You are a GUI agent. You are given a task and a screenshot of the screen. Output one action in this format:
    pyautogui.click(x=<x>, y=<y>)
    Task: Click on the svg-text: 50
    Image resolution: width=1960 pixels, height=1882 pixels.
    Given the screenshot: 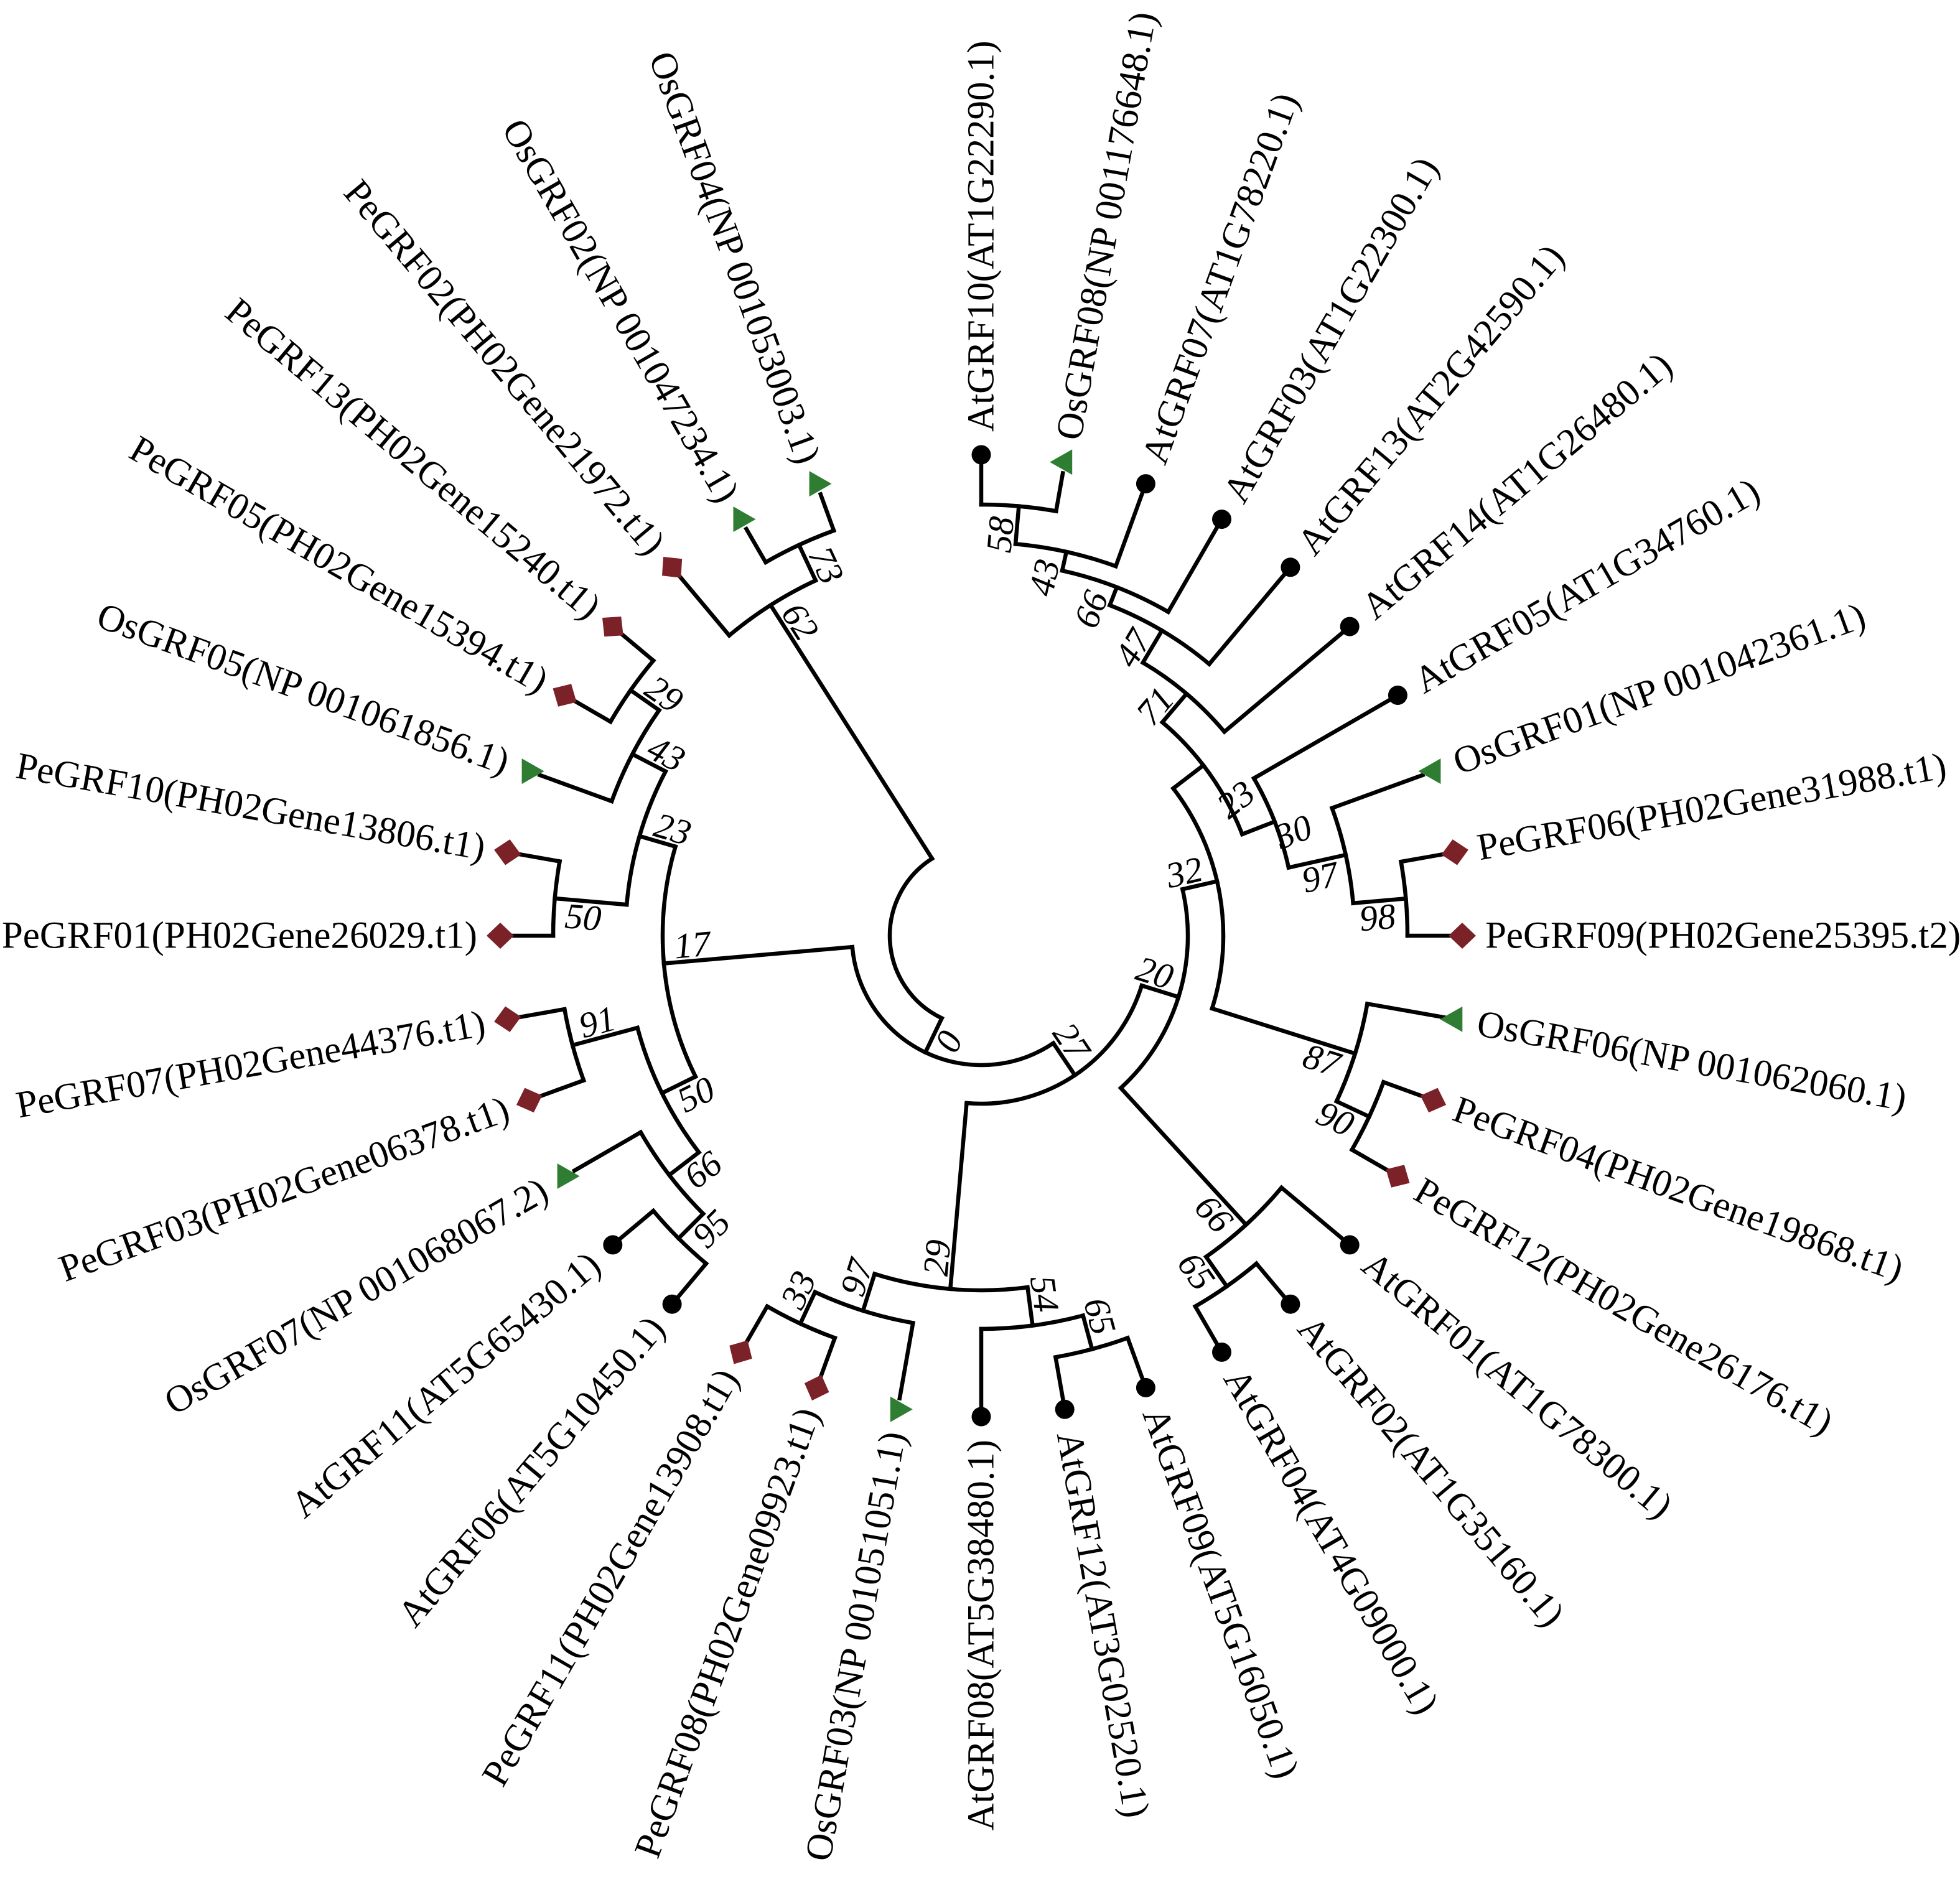 What is the action you would take?
    pyautogui.click(x=582, y=917)
    